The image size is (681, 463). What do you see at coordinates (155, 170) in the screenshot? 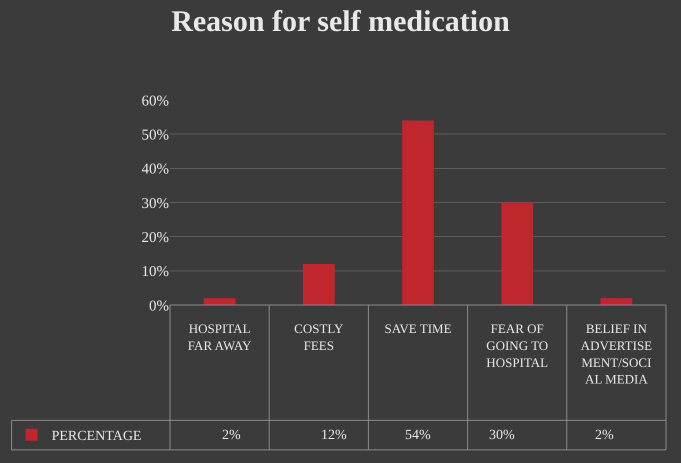
I see `y-tick-label: 40%` at bounding box center [155, 170].